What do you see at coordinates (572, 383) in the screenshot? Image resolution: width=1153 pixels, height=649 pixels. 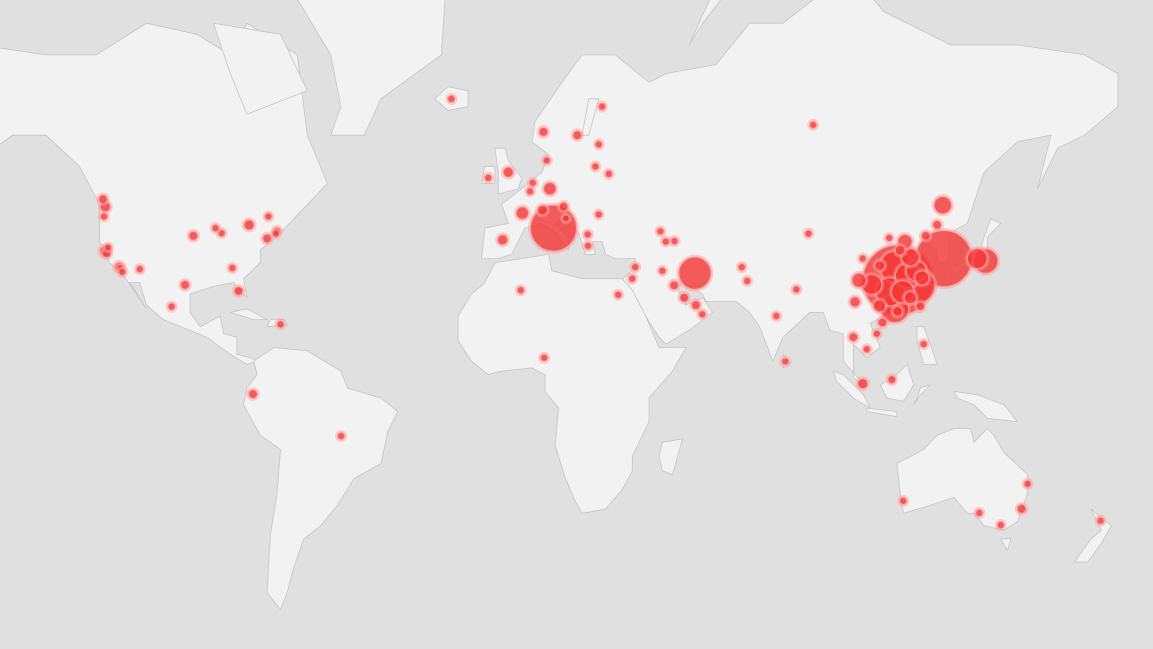 I see `landmass-africa` at bounding box center [572, 383].